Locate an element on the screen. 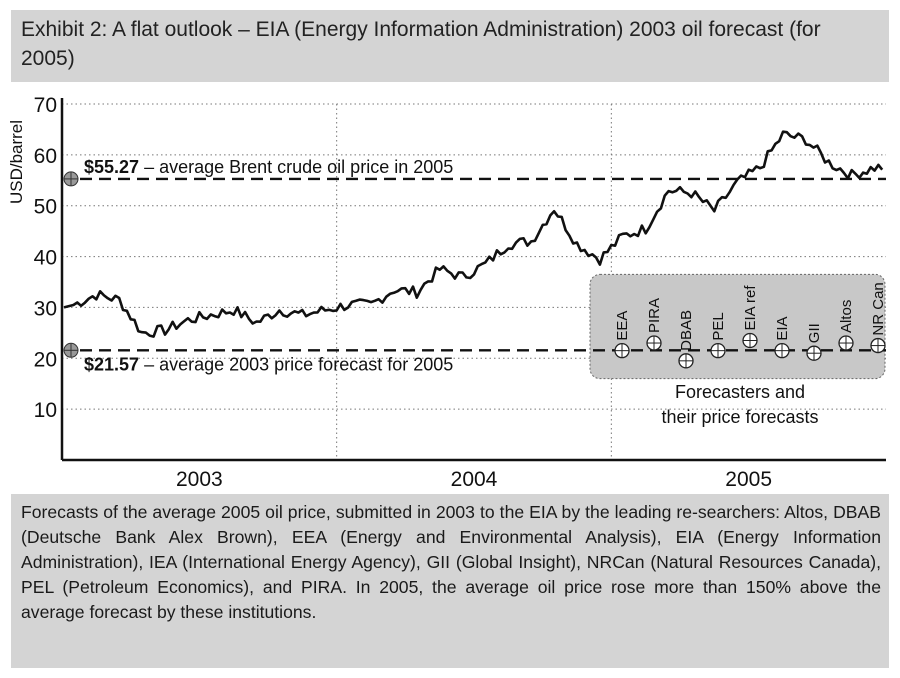  forecaster-label: GII is located at coordinates (814, 333).